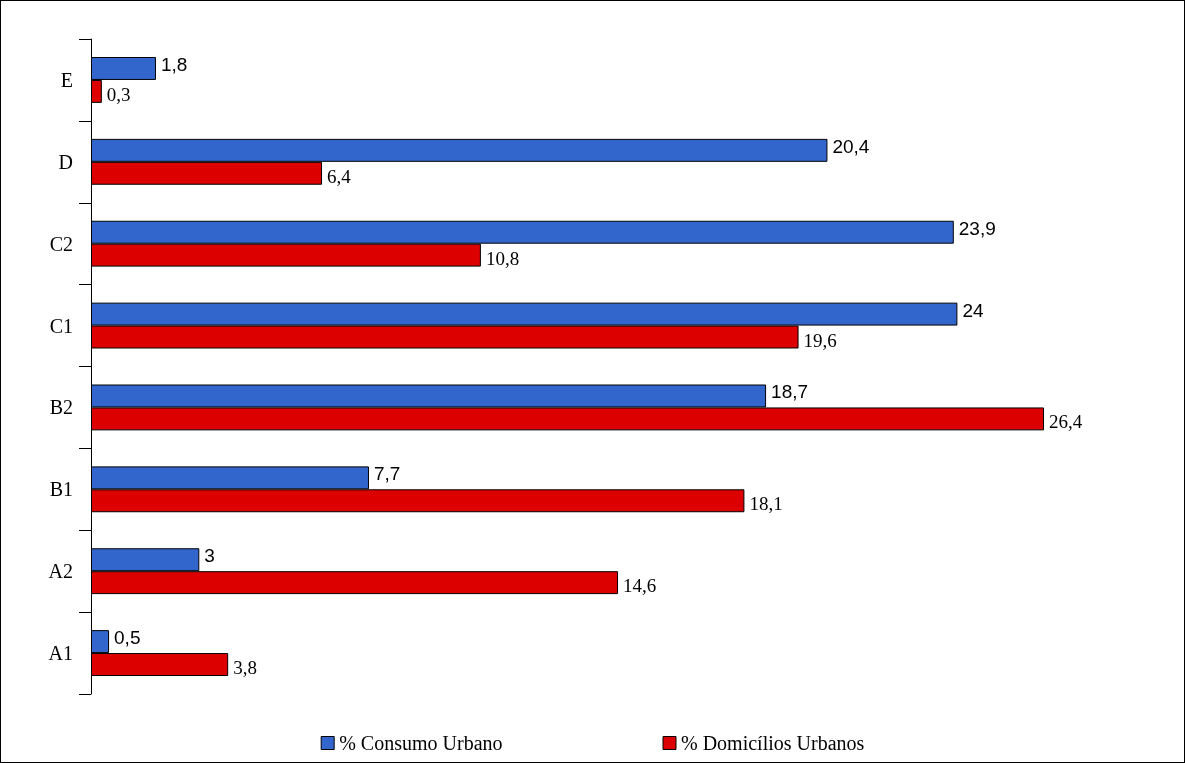 The image size is (1185, 763). Describe the element at coordinates (502, 258) in the screenshot. I see `data-label: 10,8` at that location.